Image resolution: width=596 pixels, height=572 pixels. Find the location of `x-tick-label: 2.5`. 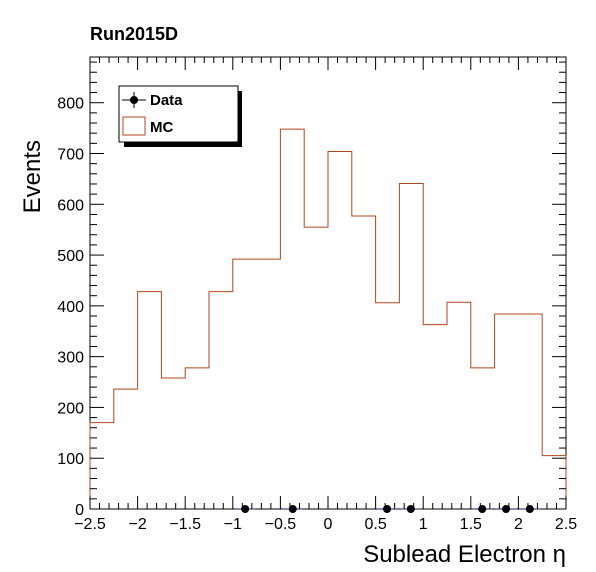

x-tick-label: 2.5 is located at coordinates (566, 524).